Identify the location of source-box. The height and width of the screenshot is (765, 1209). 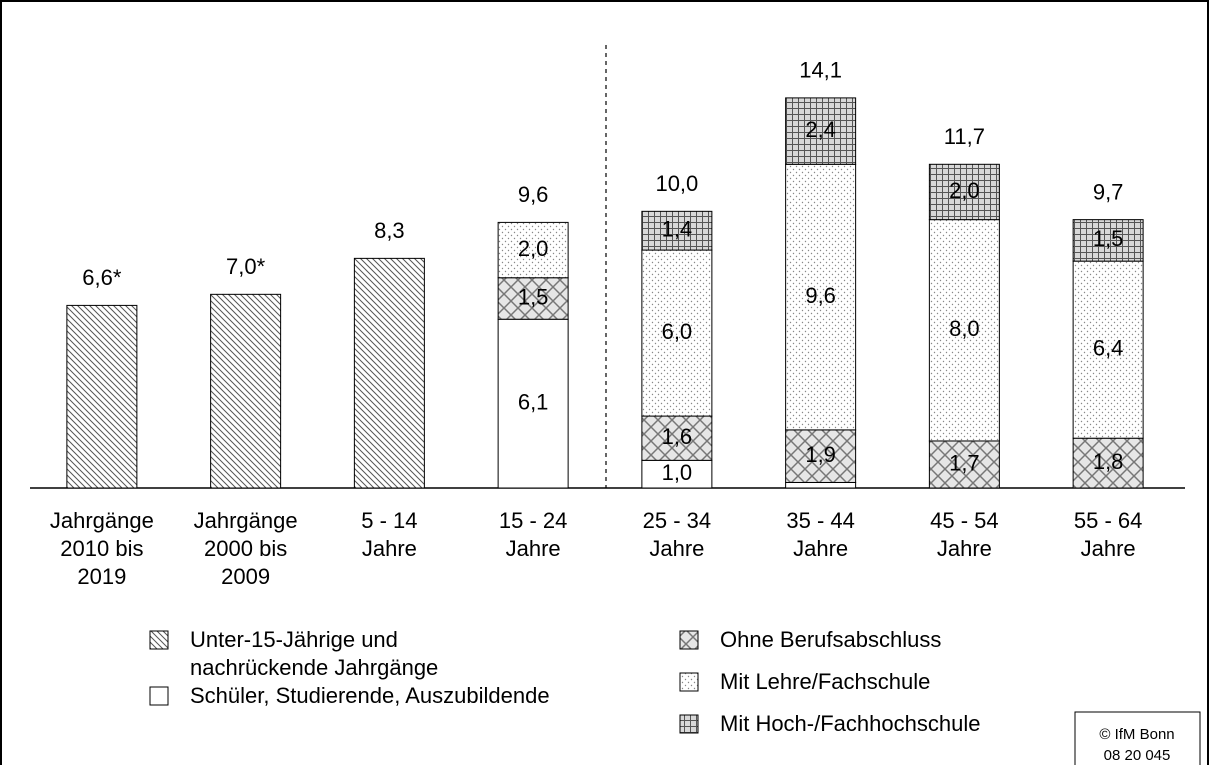
(1137, 738).